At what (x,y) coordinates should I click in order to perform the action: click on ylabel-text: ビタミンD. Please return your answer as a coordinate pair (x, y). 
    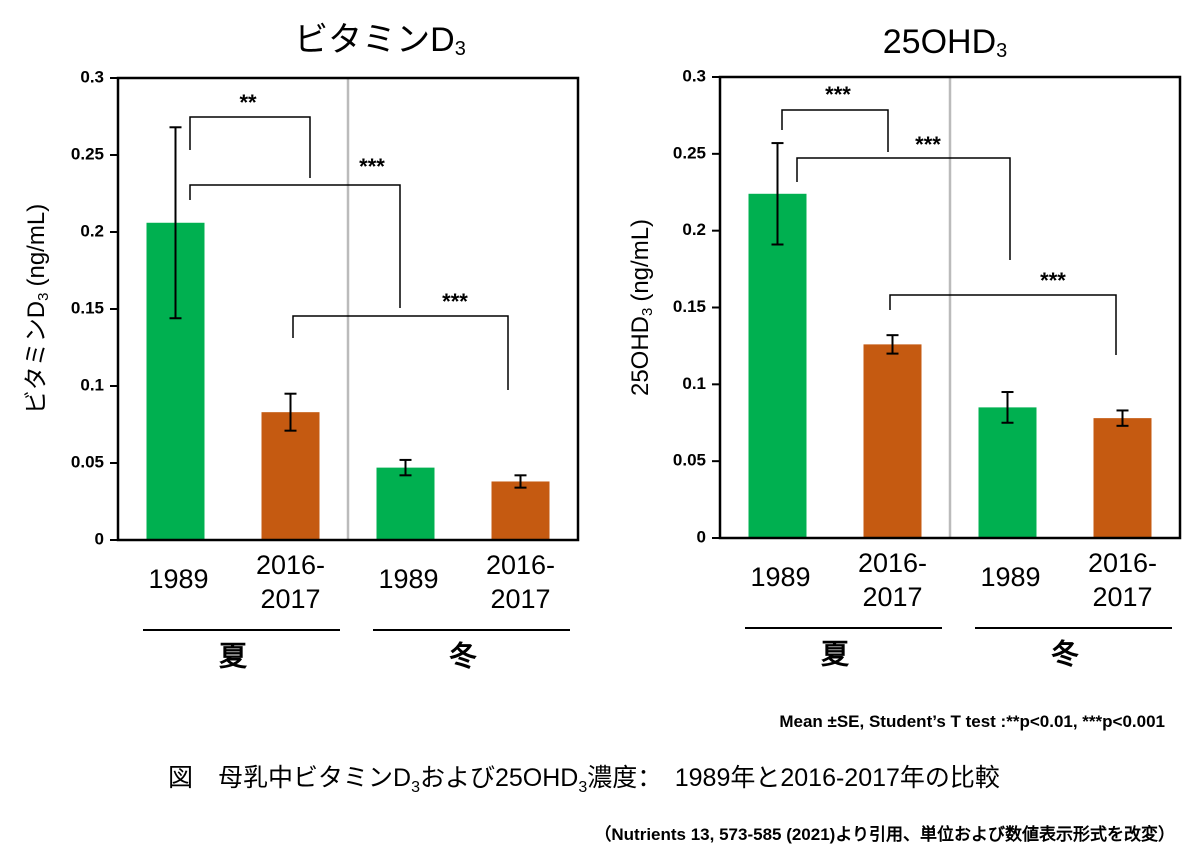
    Looking at the image, I should click on (36, 357).